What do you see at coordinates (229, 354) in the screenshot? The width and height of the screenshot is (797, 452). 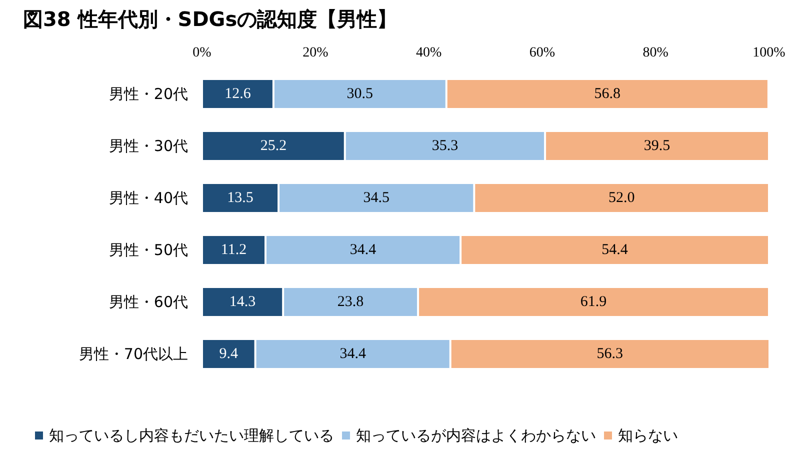 I see `data-label: 9.4` at bounding box center [229, 354].